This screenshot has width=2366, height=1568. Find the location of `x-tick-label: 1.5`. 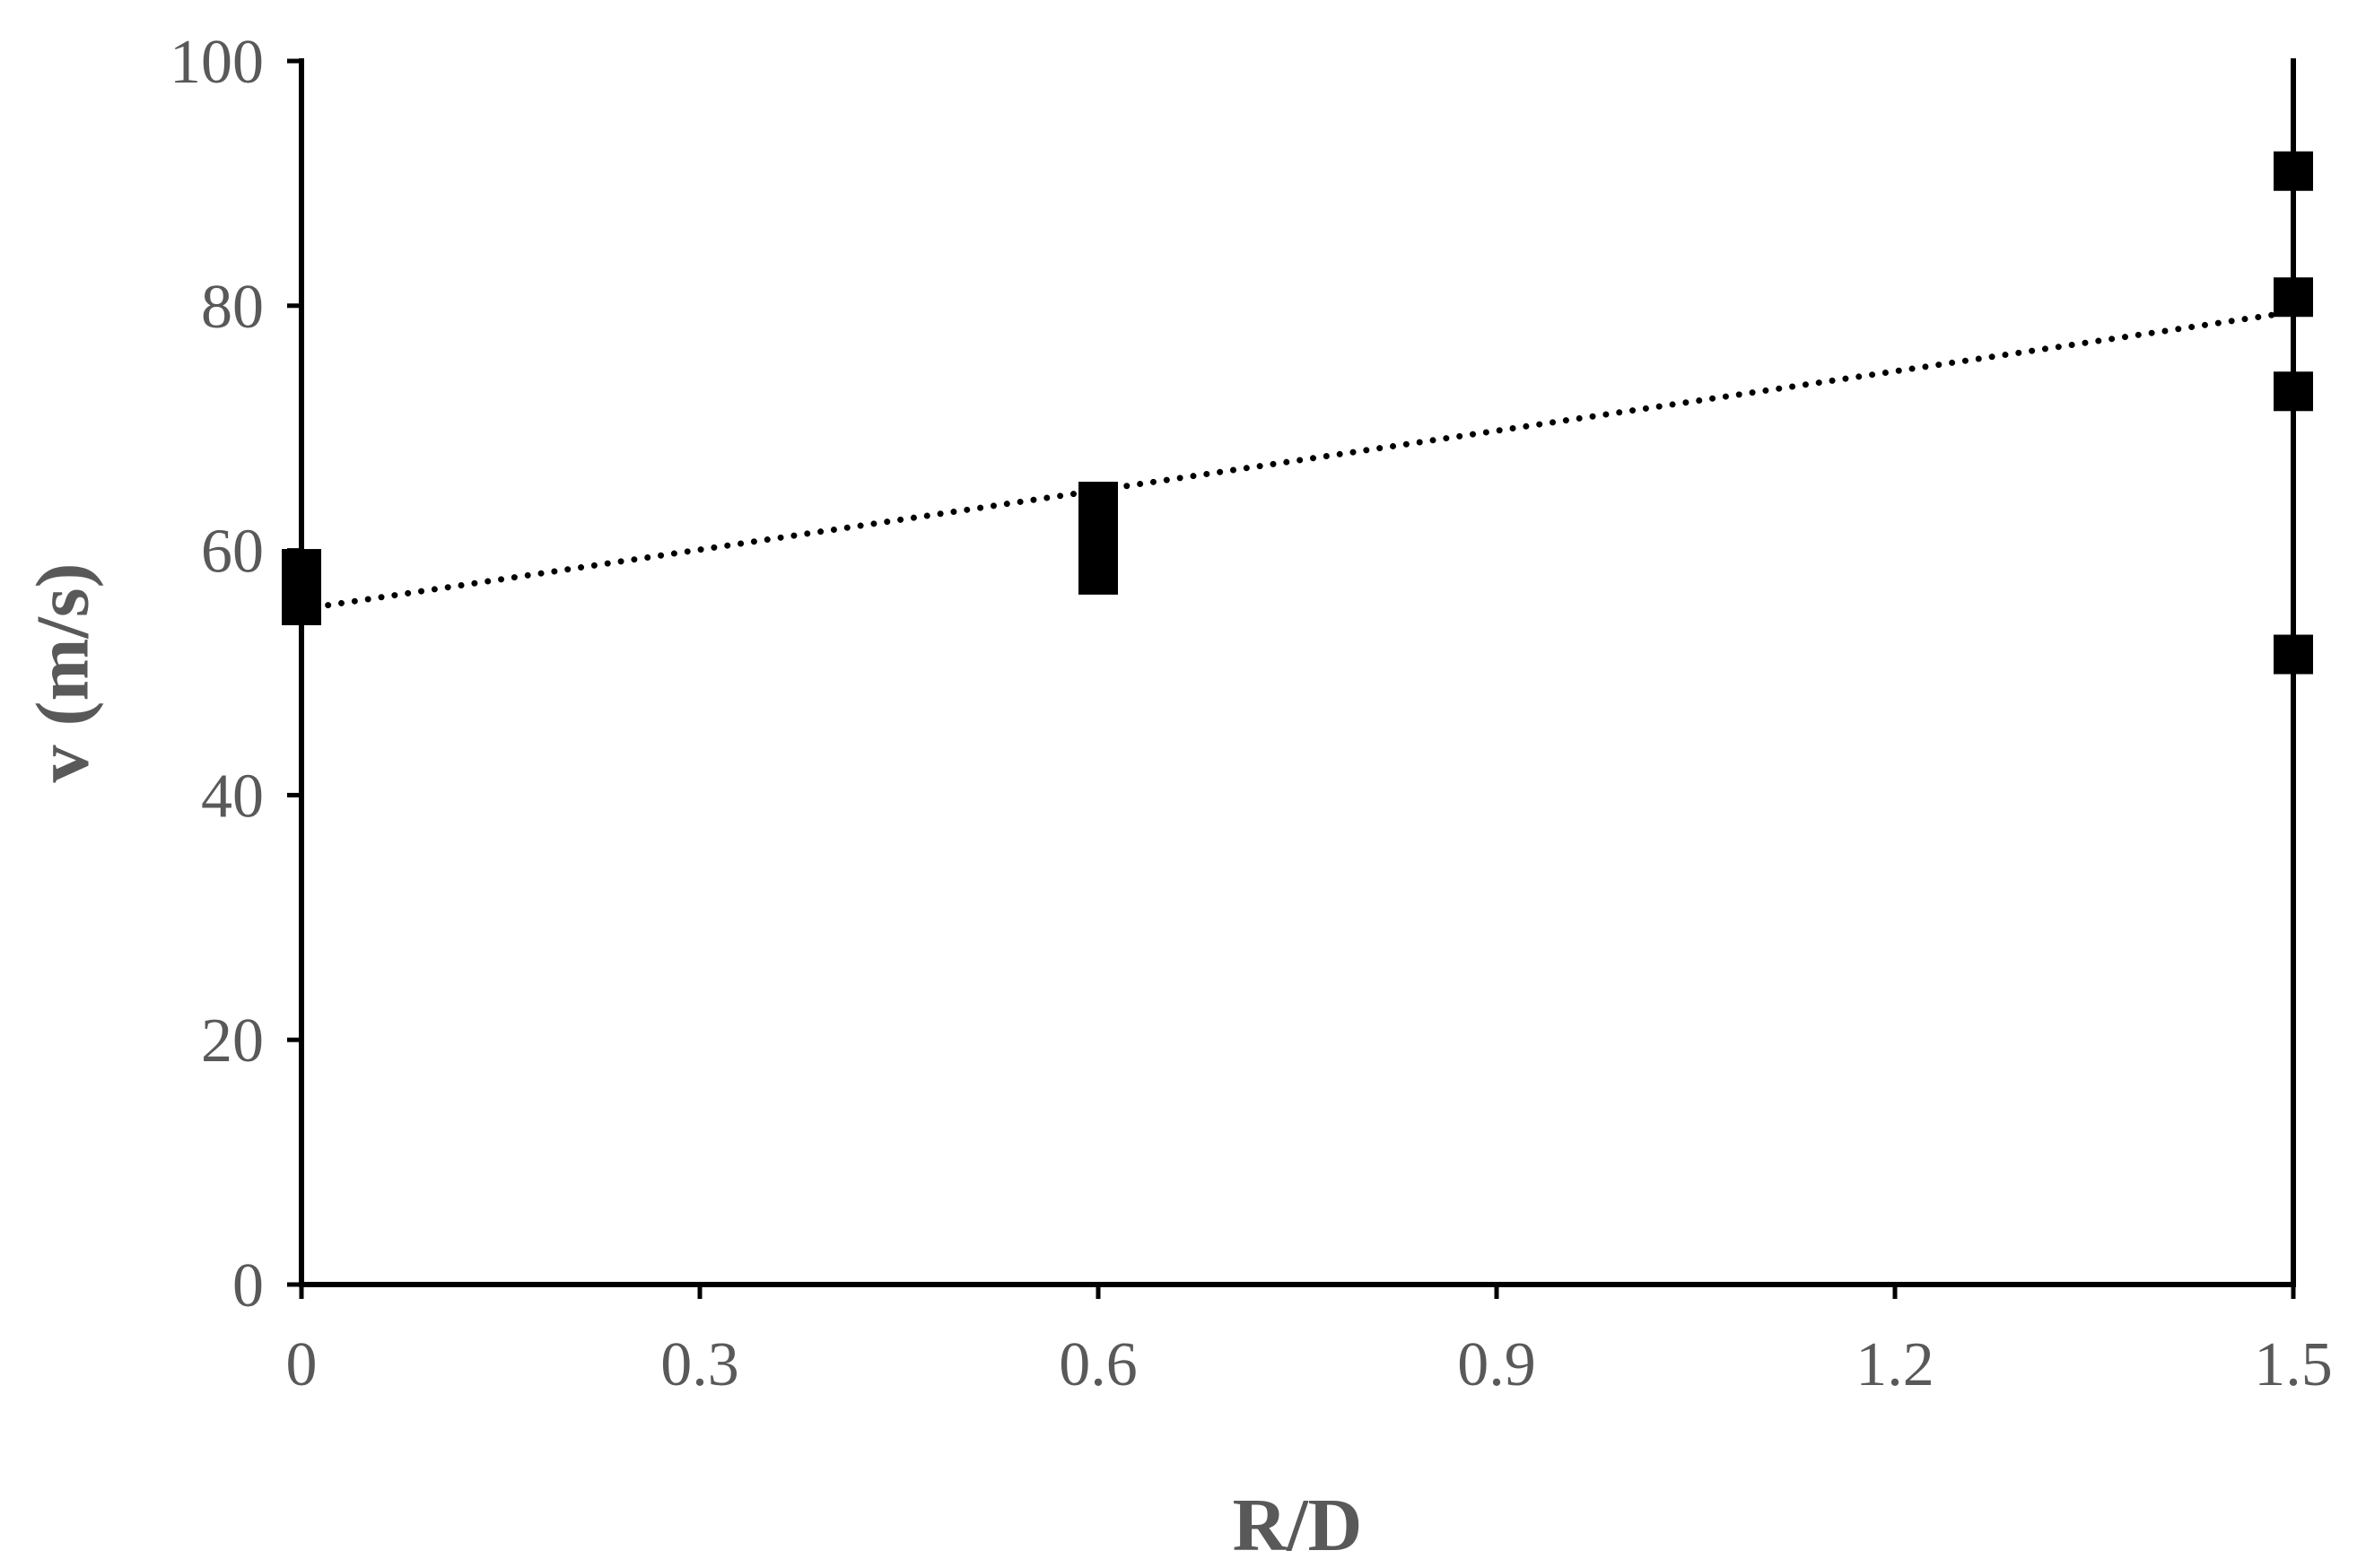

x-tick-label: 1.5 is located at coordinates (2293, 1365).